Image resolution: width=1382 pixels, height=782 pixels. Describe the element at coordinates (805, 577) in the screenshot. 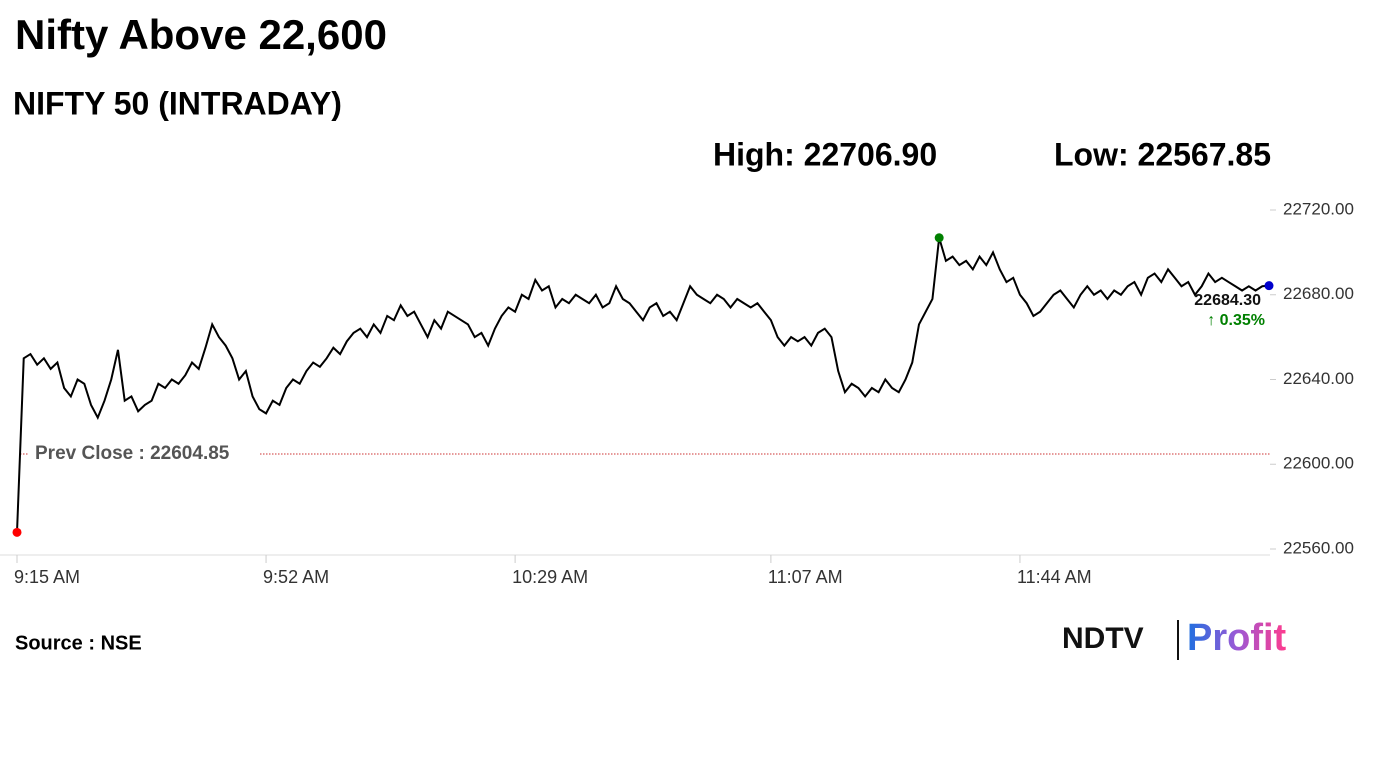

I see `x-tick-label: 11:07 AM` at that location.